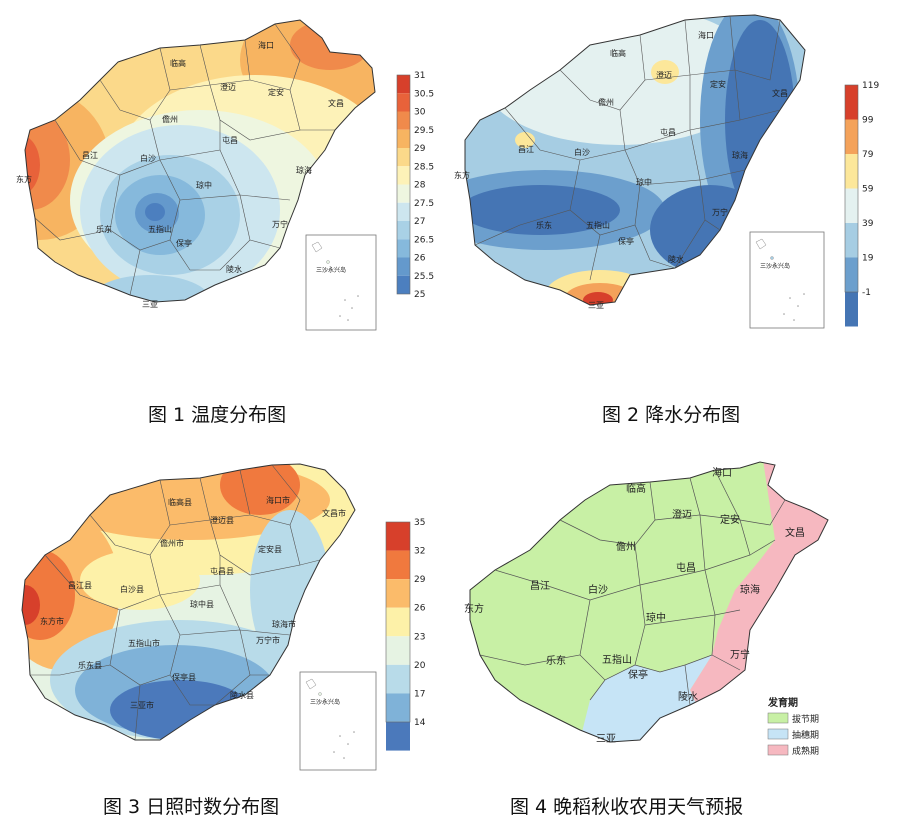 The height and width of the screenshot is (835, 899). I want to click on city-label: 琼海, so click(740, 155).